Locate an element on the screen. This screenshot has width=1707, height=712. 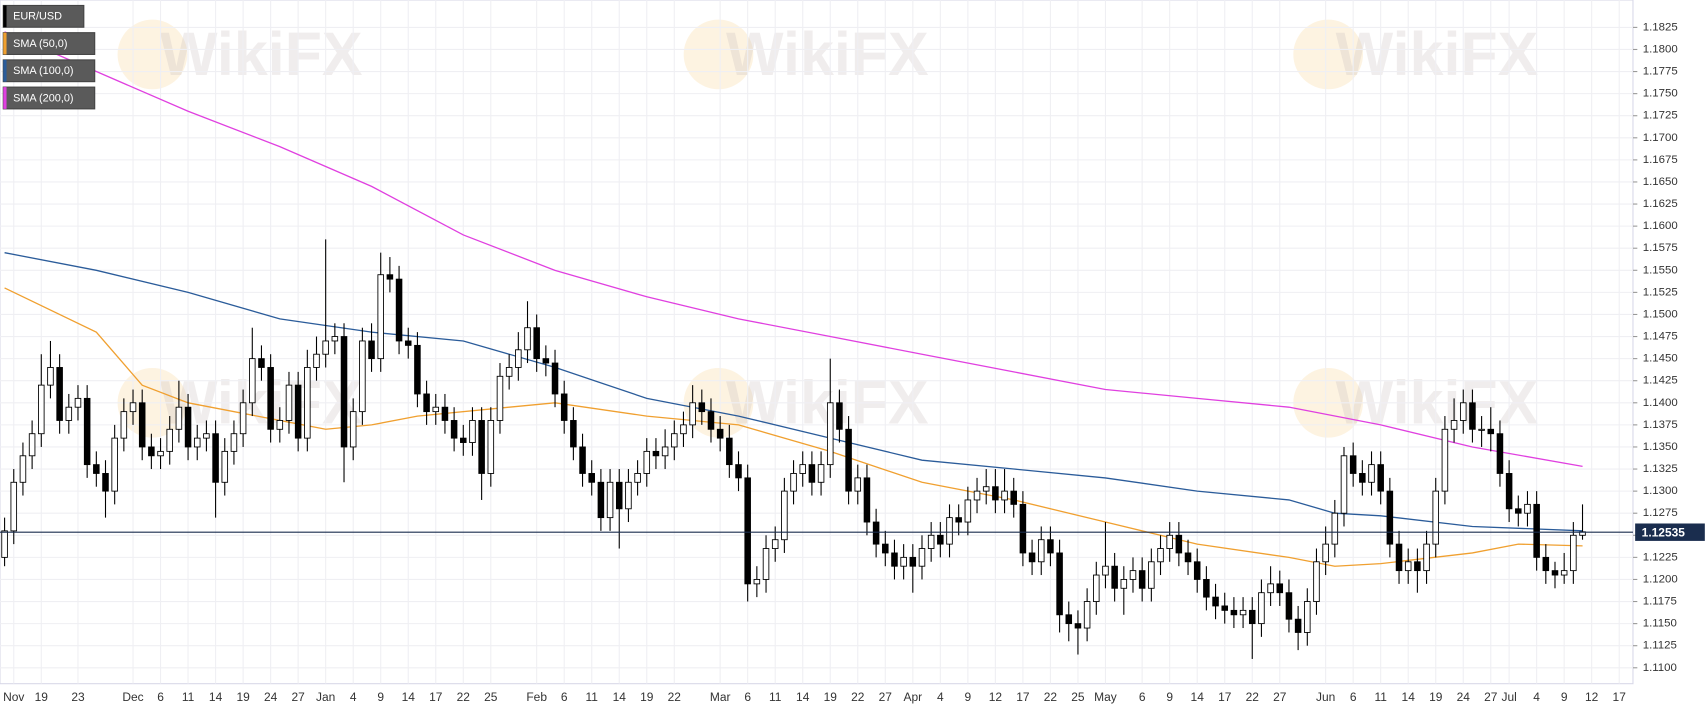
current-price-box is located at coordinates (1670, 532).